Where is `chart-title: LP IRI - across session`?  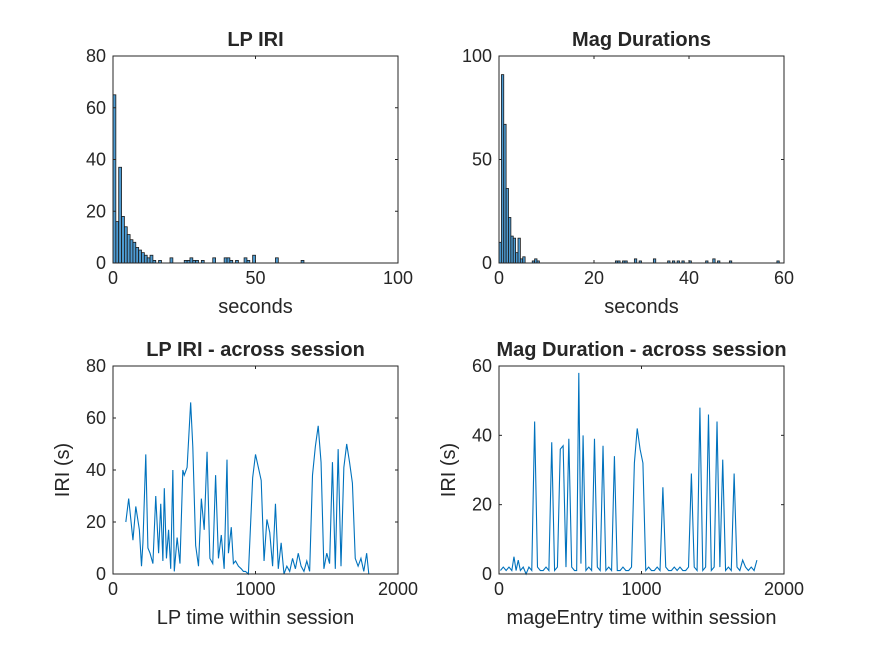 chart-title: LP IRI - across session is located at coordinates (255, 350).